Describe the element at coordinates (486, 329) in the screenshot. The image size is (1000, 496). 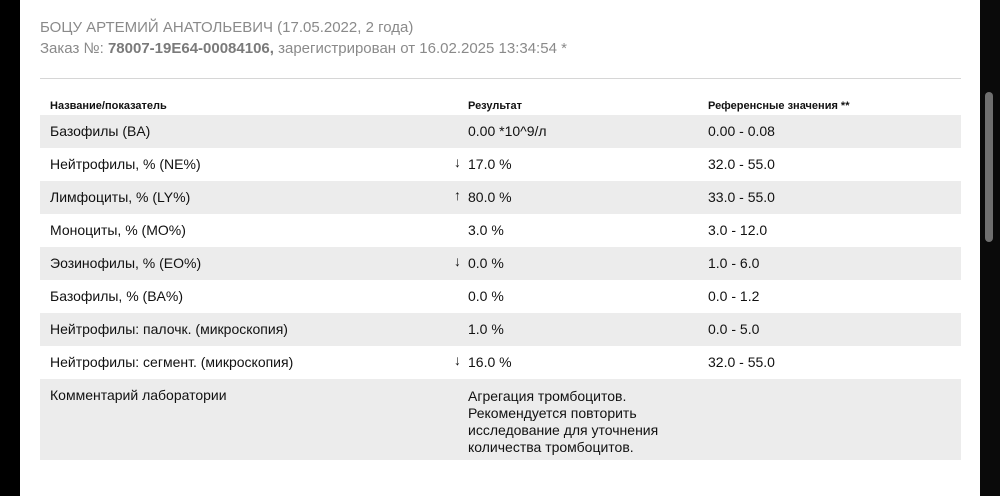
I see `row-result: 1.0 %` at that location.